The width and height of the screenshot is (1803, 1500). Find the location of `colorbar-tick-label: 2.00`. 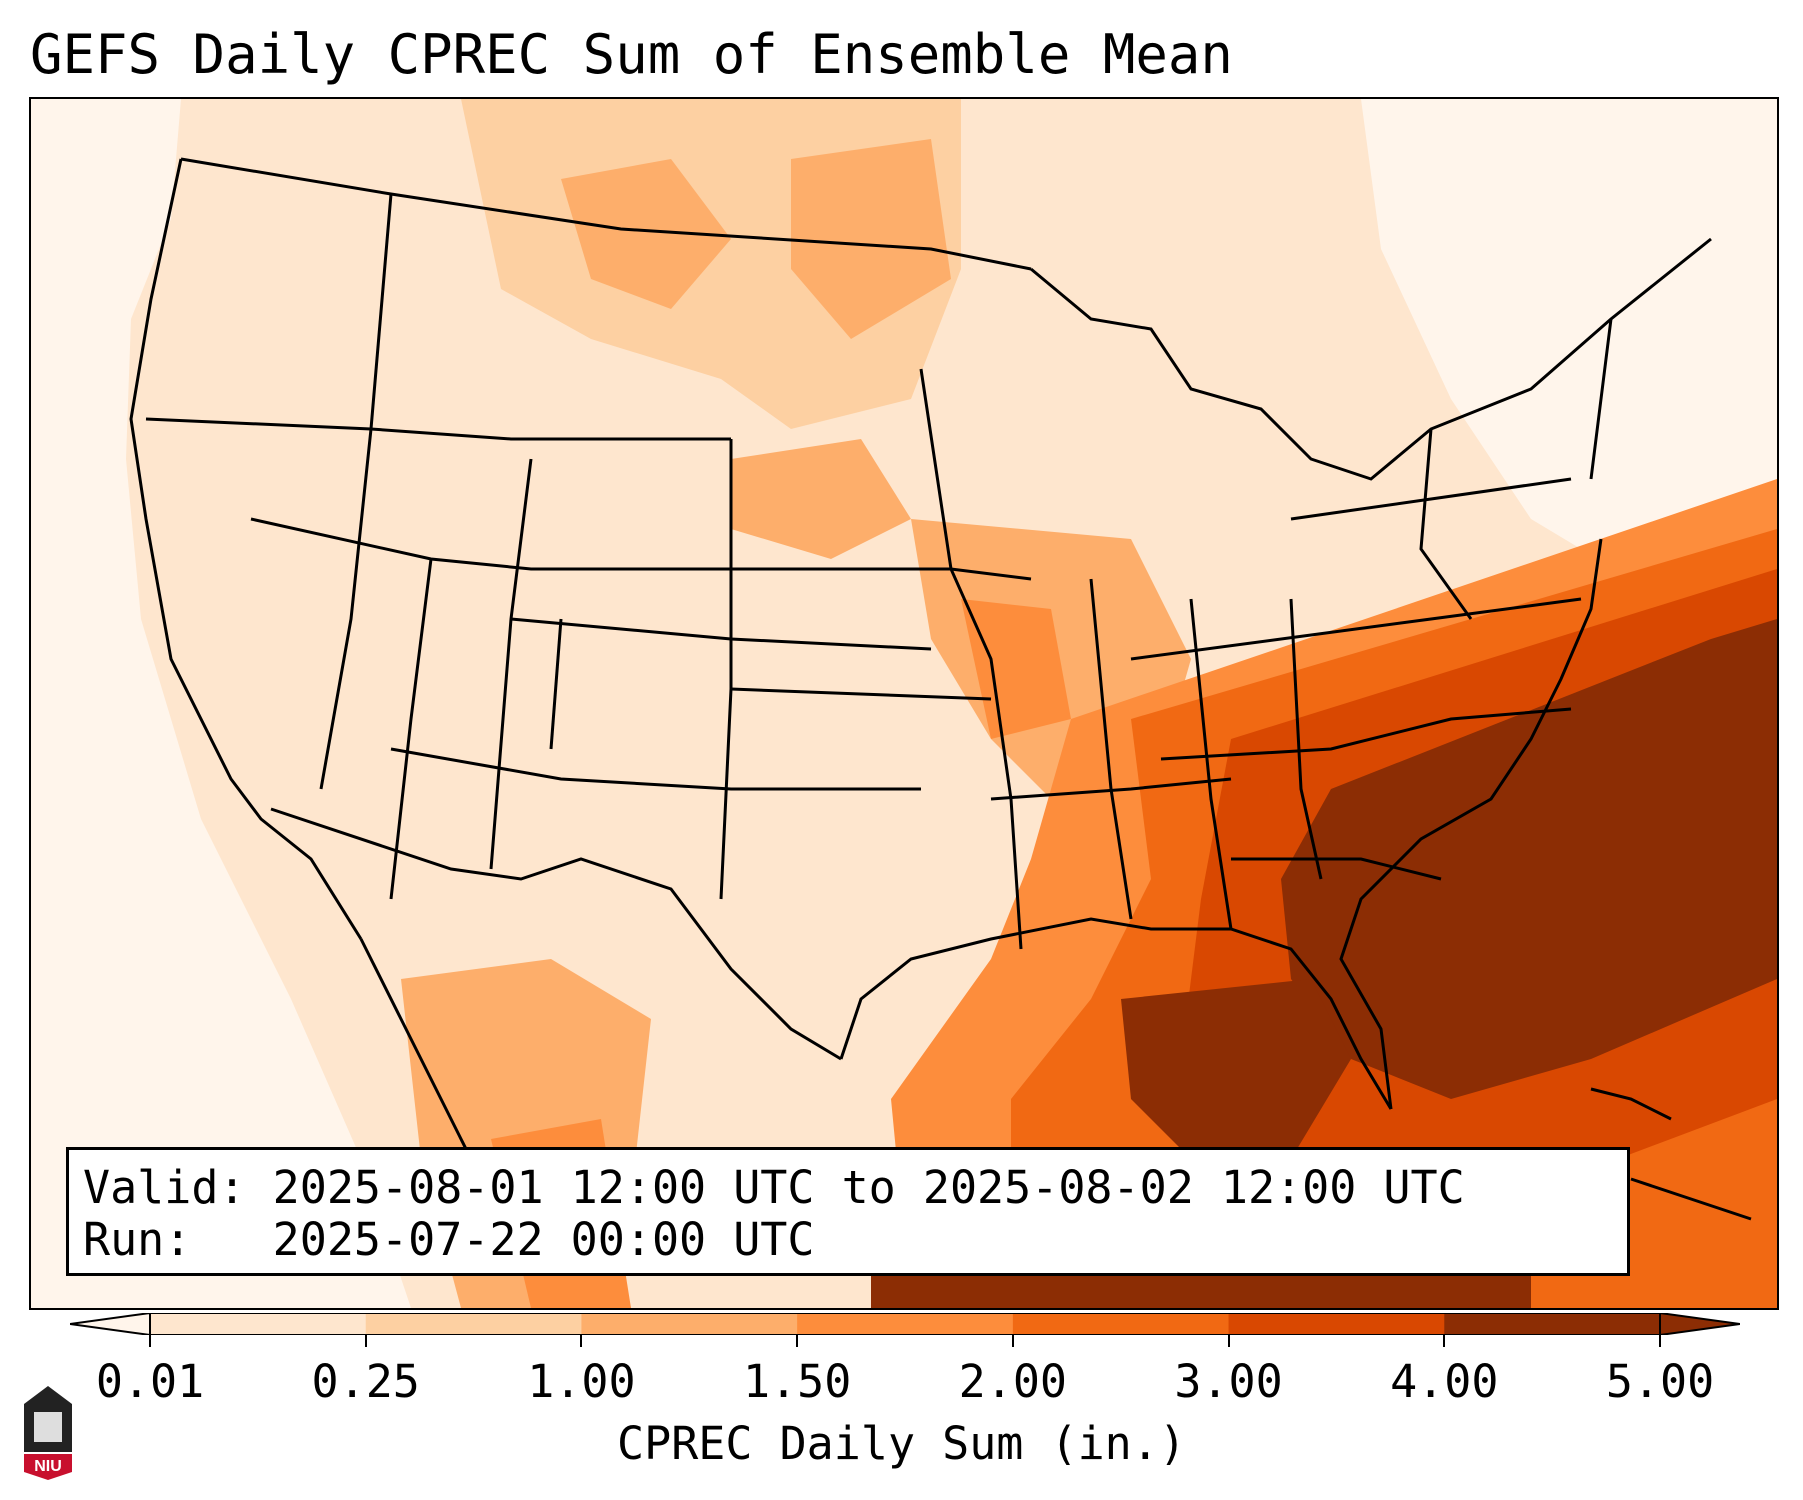

colorbar-tick-label: 2.00 is located at coordinates (1013, 1381).